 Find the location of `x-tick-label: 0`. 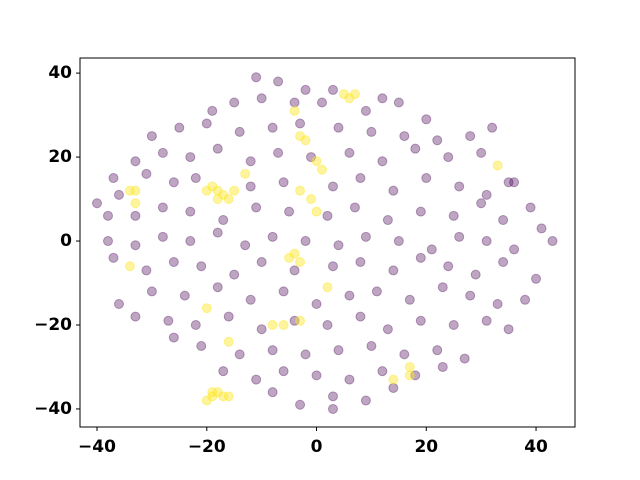

x-tick-label: 0 is located at coordinates (317, 447).